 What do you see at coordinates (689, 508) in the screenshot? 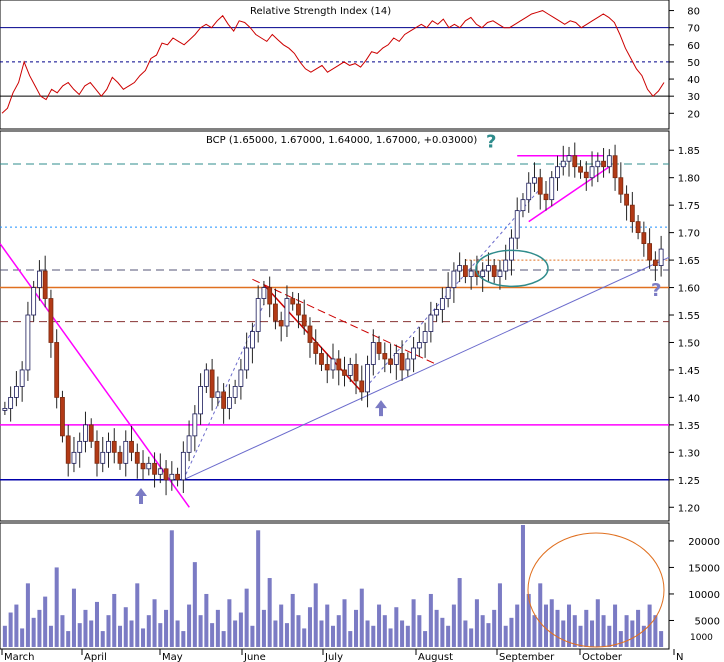
I see `price-tick-label: 1.20` at bounding box center [689, 508].